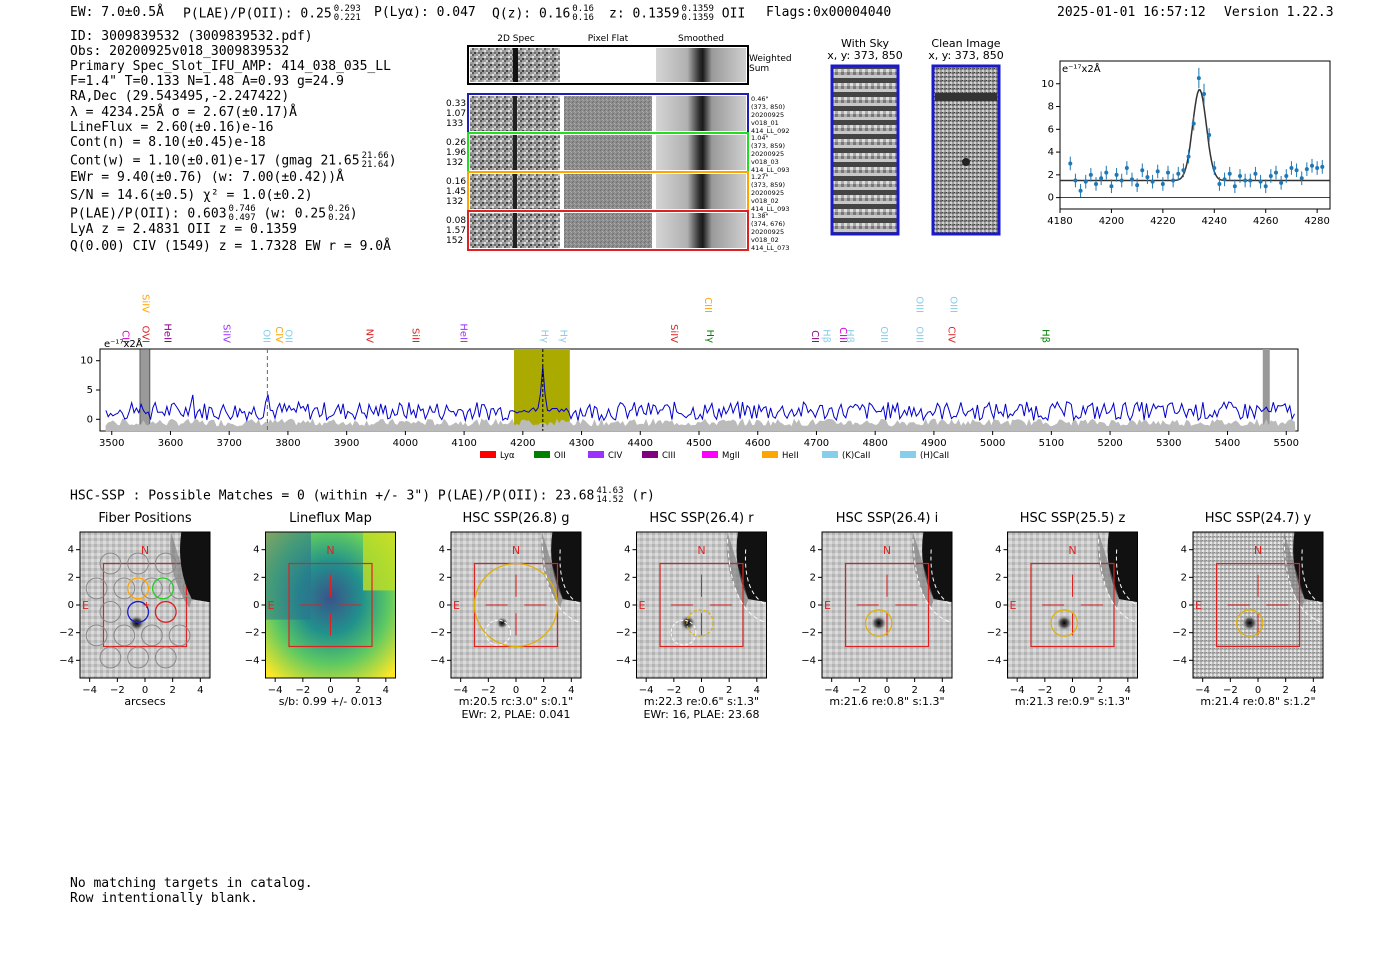 The image size is (1400, 953). Describe the element at coordinates (170, 443) in the screenshot. I see `spectrum-xtick-label: 3600` at that location.